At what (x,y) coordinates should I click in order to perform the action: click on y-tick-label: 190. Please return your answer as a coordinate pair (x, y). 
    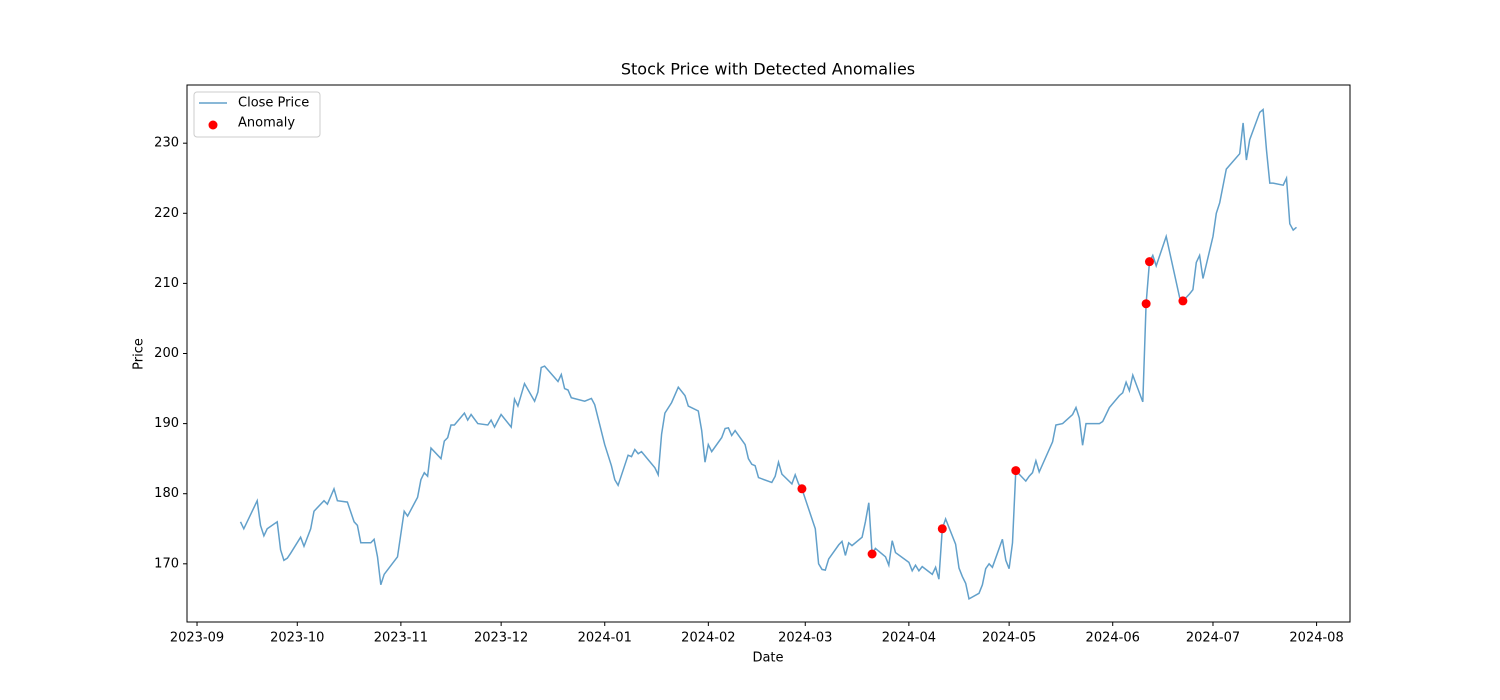
    Looking at the image, I should click on (166, 423).